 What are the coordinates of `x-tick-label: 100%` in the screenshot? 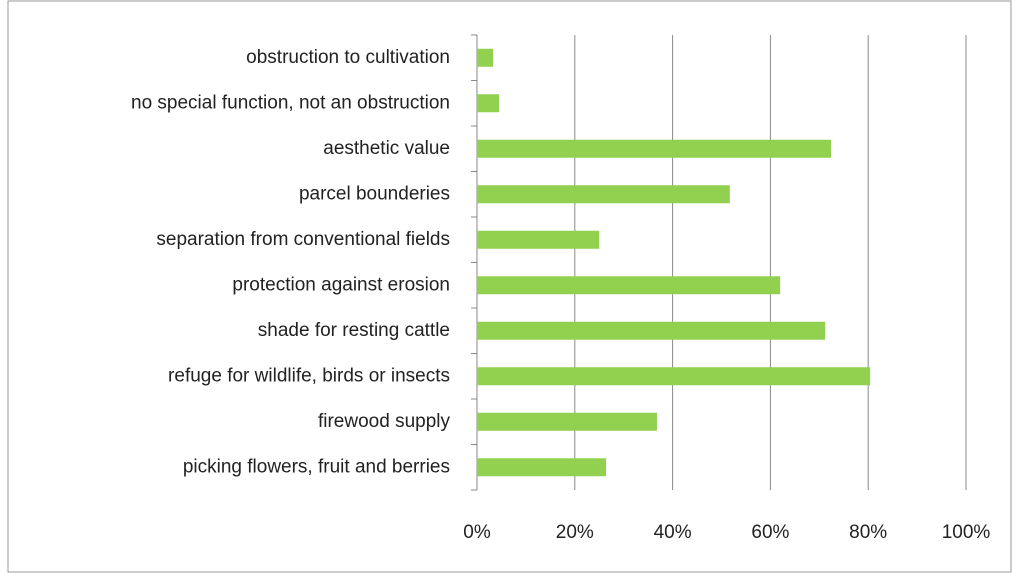 It's located at (966, 532).